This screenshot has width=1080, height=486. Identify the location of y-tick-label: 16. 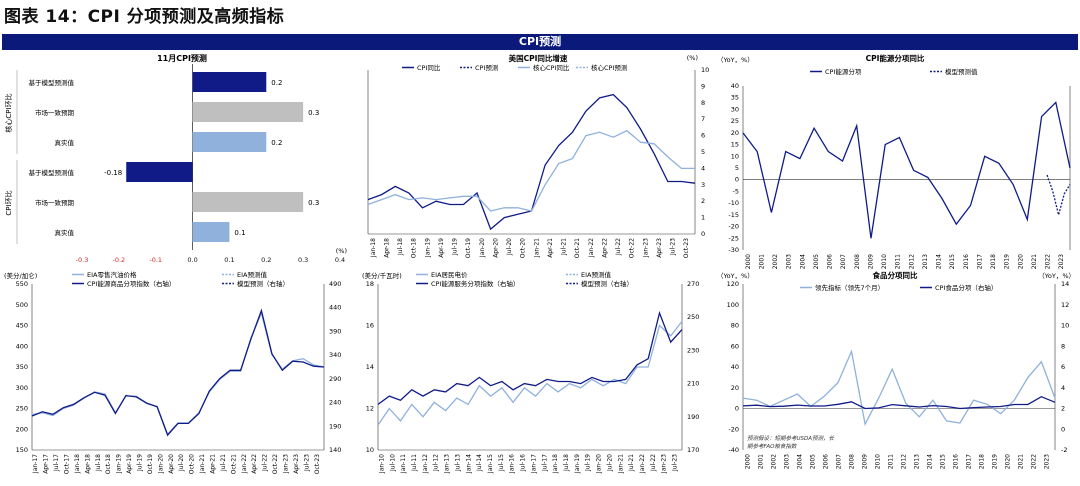
(370, 326).